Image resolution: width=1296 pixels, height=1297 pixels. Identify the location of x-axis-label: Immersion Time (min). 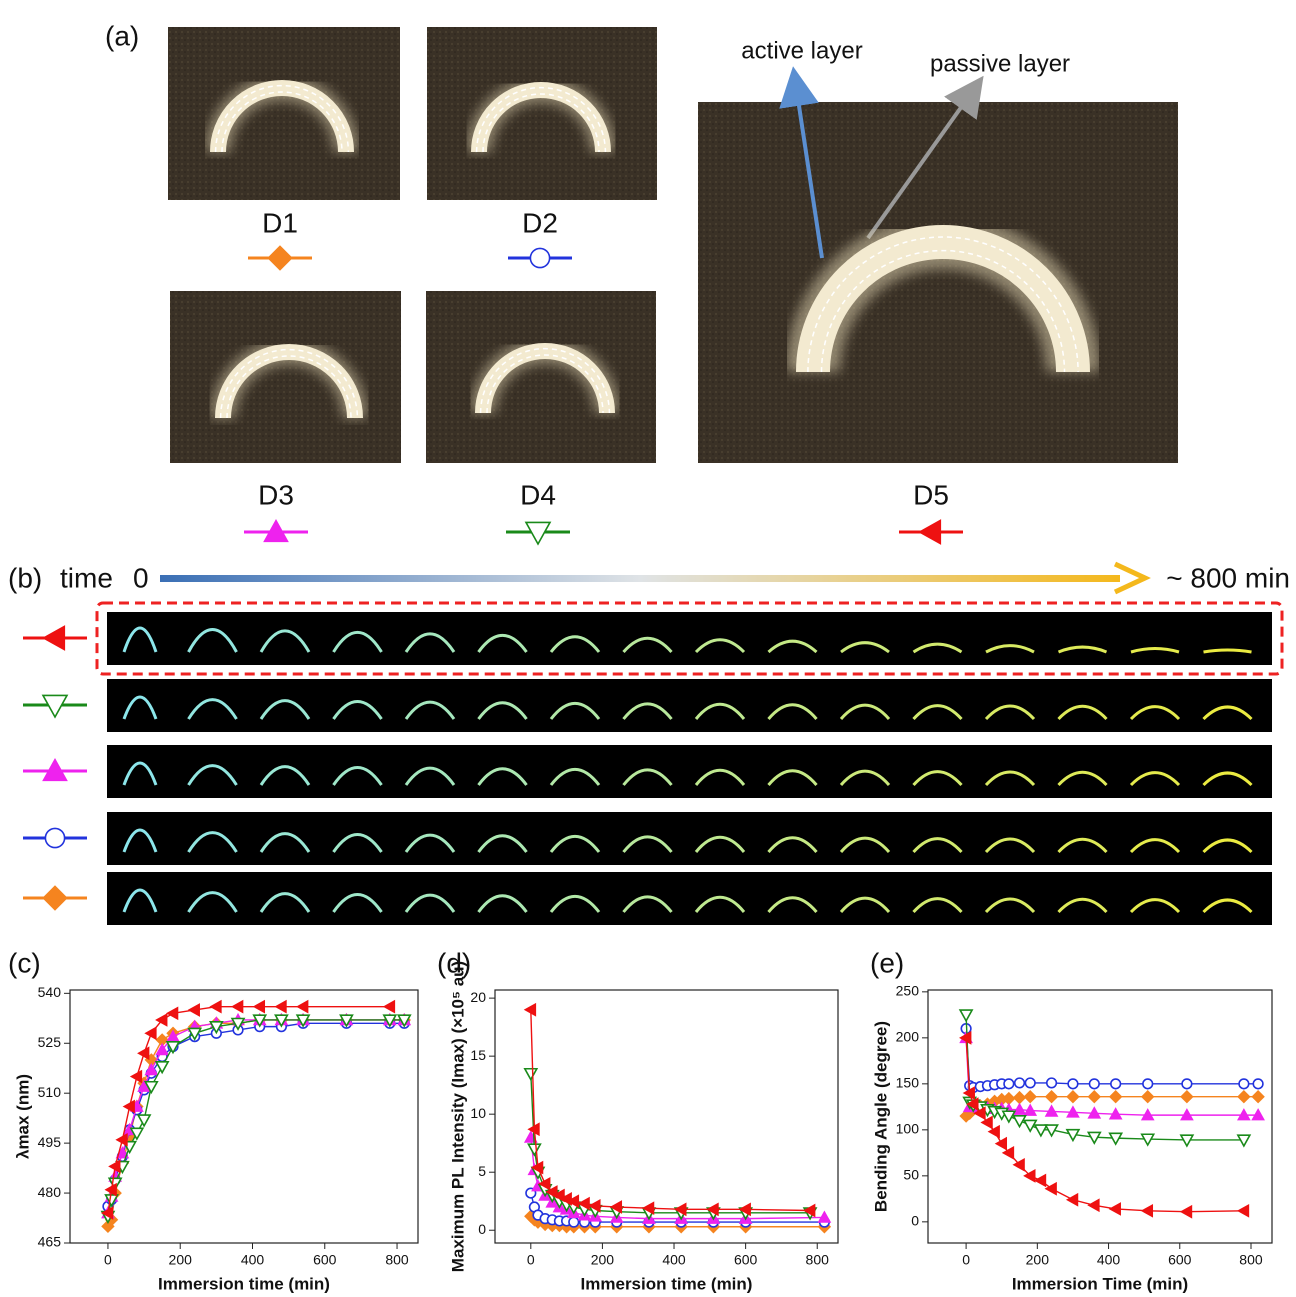
(1100, 1283).